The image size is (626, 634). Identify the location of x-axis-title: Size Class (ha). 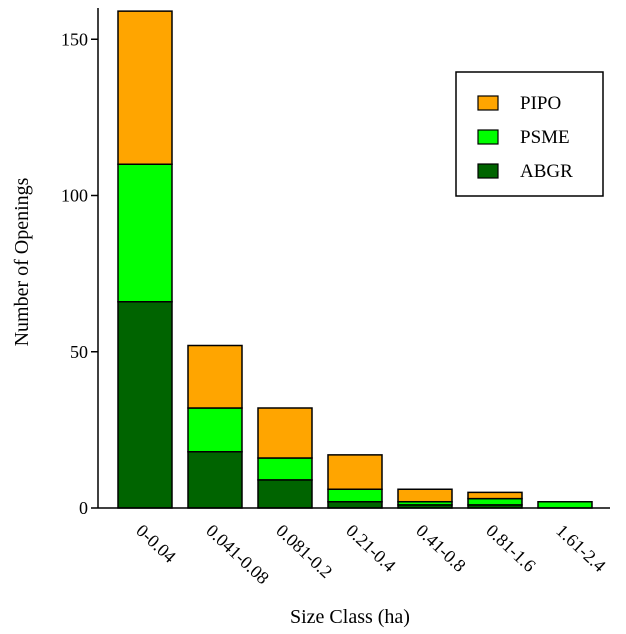
(350, 617).